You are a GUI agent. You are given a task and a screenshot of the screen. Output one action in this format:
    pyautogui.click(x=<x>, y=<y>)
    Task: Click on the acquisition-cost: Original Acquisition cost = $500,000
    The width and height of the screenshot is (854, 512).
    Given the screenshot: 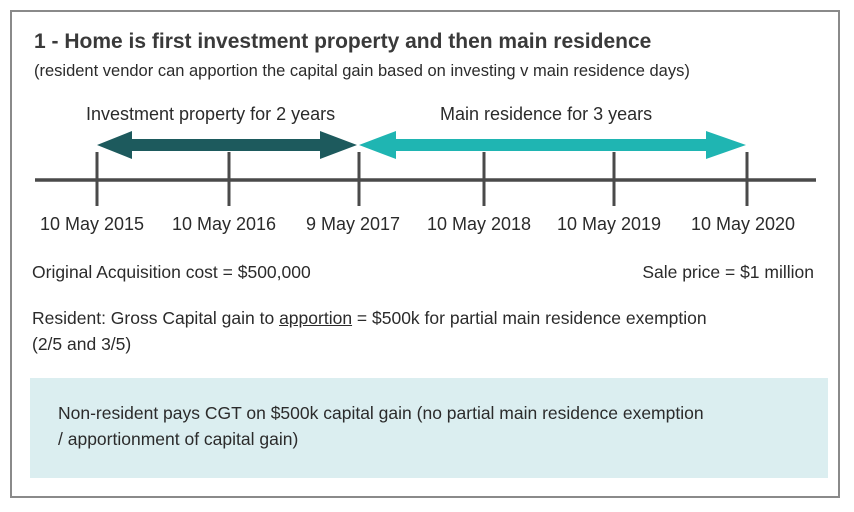 What is the action you would take?
    pyautogui.click(x=171, y=272)
    